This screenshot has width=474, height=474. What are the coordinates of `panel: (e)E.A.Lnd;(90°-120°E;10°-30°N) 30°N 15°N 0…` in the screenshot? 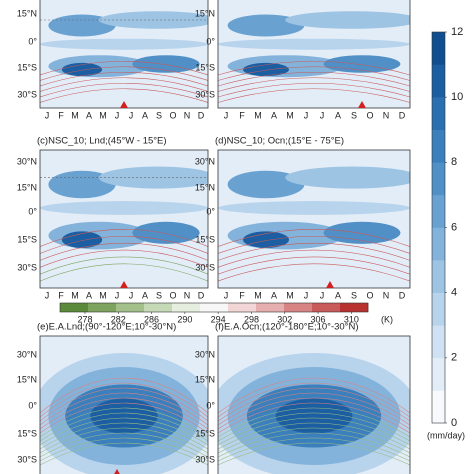 It's located at (113, 398).